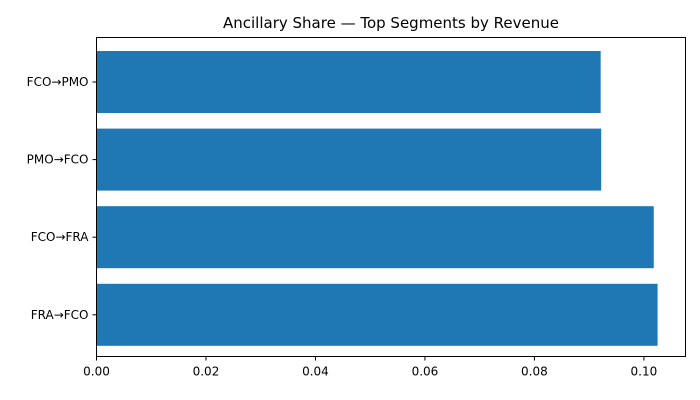 The height and width of the screenshot is (400, 700). Describe the element at coordinates (425, 372) in the screenshot. I see `x-tick-label: 0.06` at that location.